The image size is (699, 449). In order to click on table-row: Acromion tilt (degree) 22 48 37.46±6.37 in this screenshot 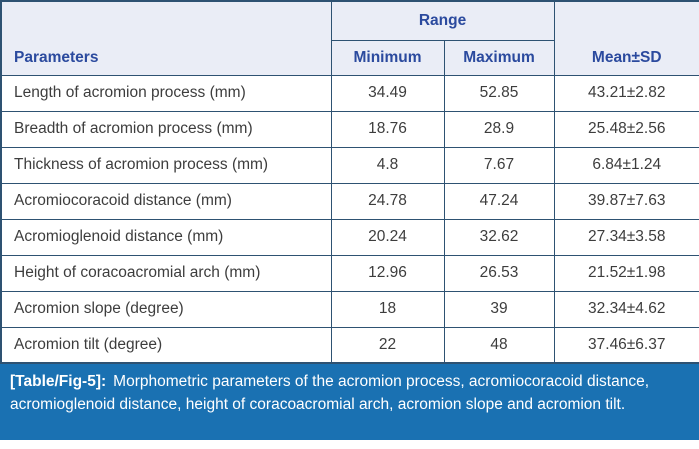, I will do `click(349, 345)`.